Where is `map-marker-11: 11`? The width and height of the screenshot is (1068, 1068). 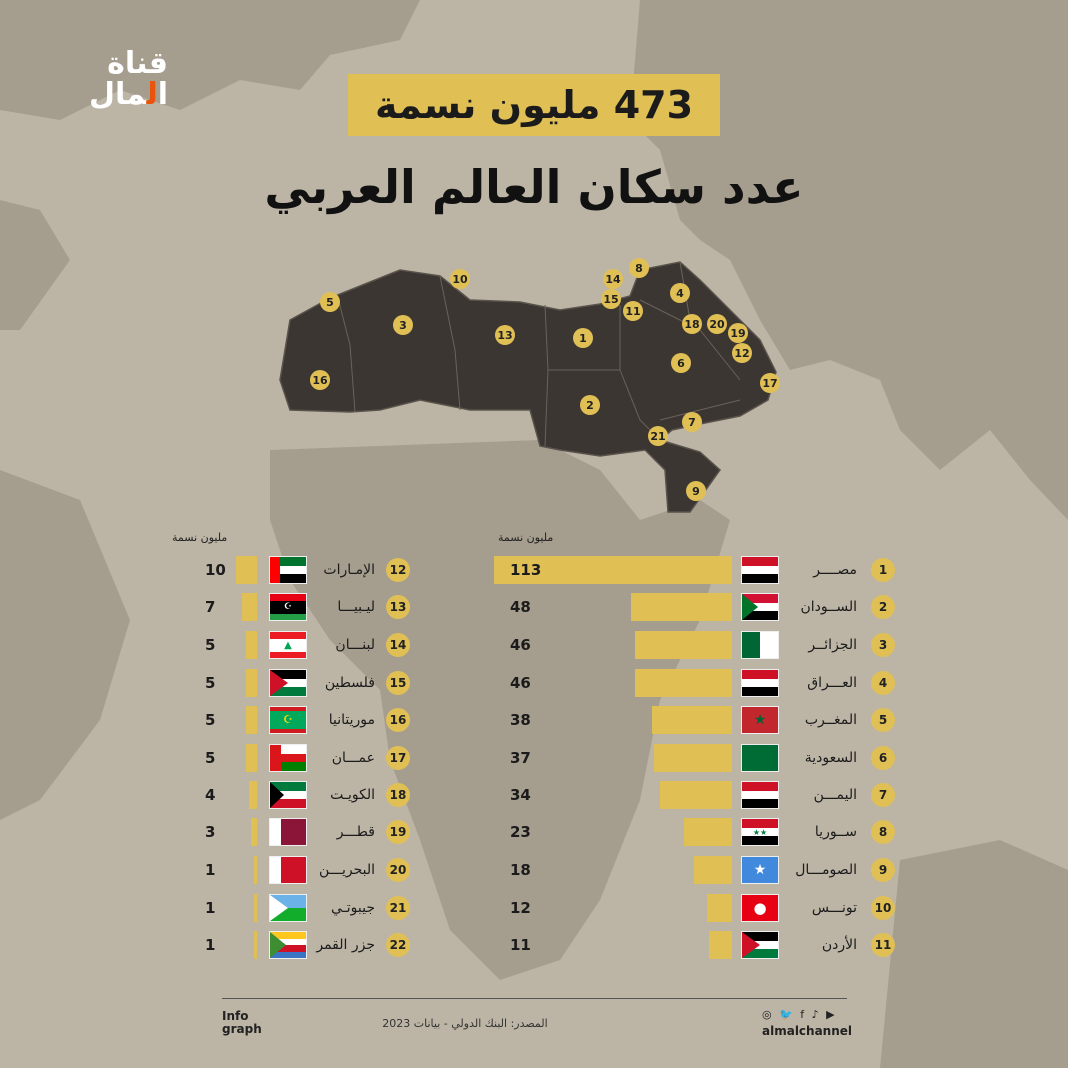 map-marker-11: 11 is located at coordinates (632, 311).